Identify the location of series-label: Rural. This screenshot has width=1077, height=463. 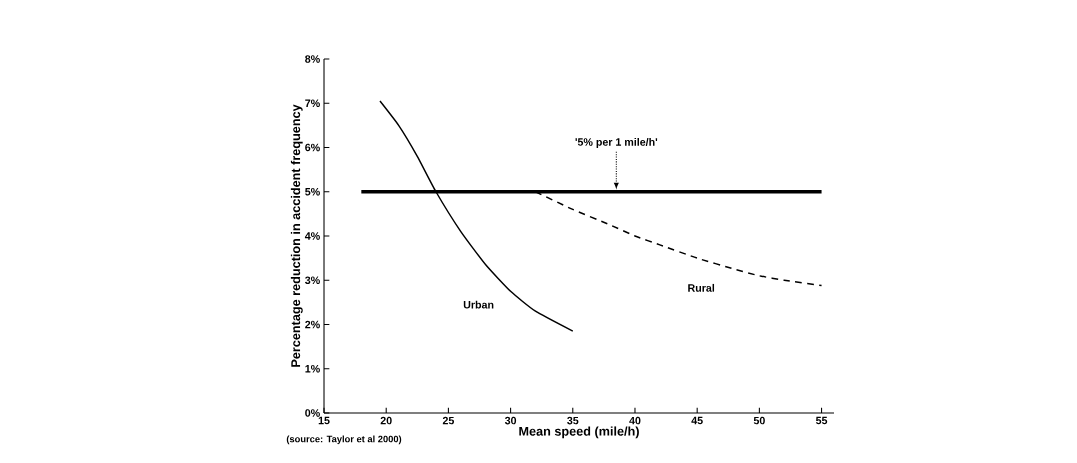
(701, 287).